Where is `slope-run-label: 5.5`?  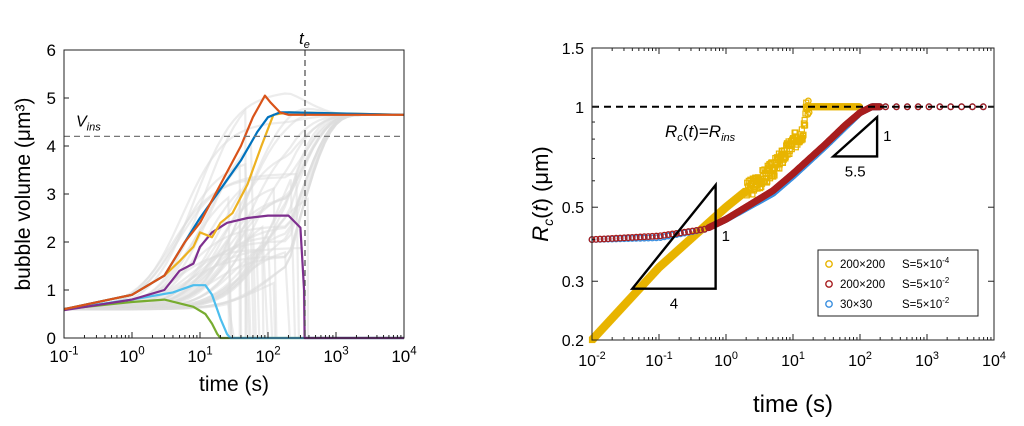 slope-run-label: 5.5 is located at coordinates (855, 171).